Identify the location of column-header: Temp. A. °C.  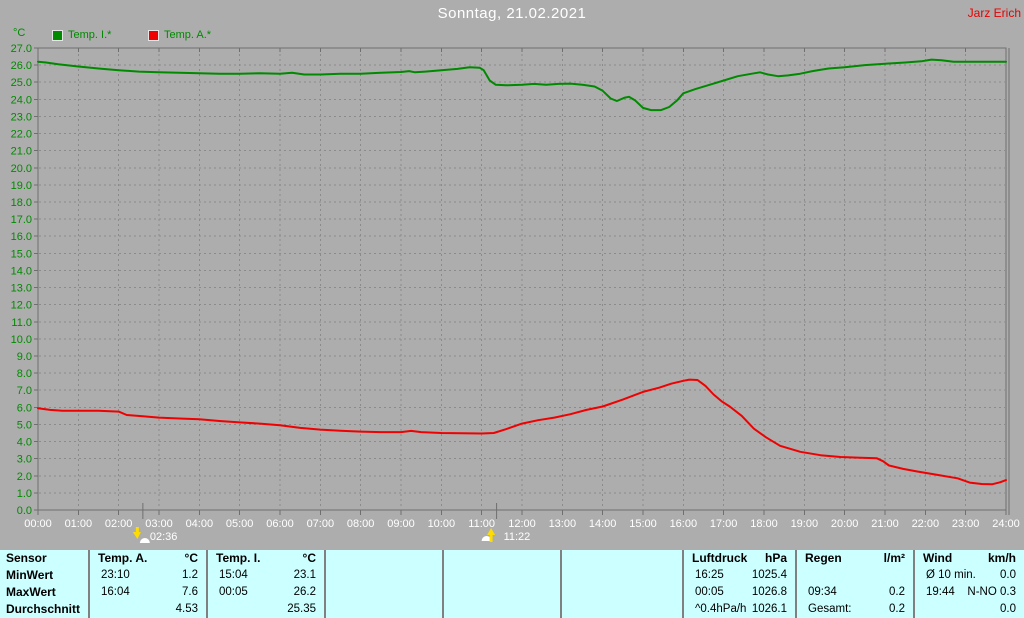
(148, 558).